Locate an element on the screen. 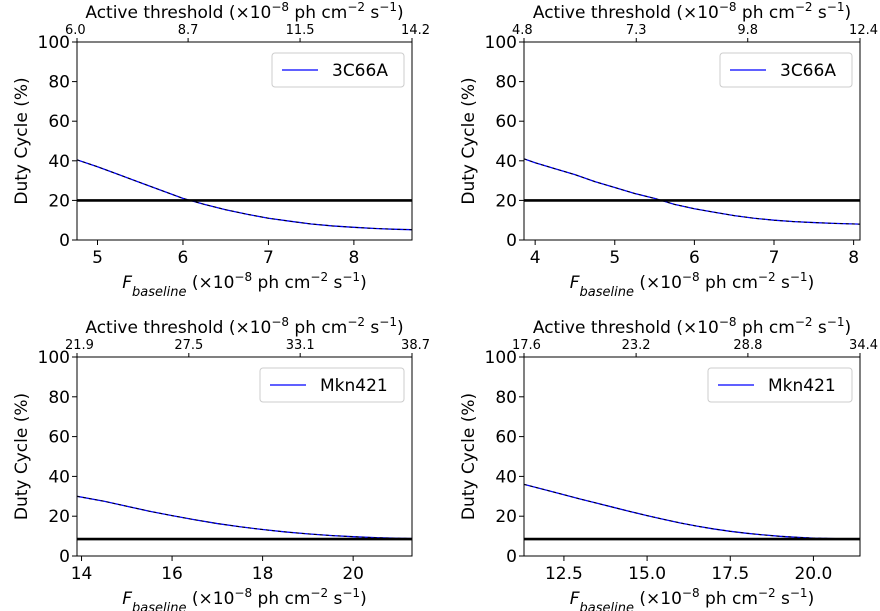  x-tick-label: 15.0 is located at coordinates (647, 574).